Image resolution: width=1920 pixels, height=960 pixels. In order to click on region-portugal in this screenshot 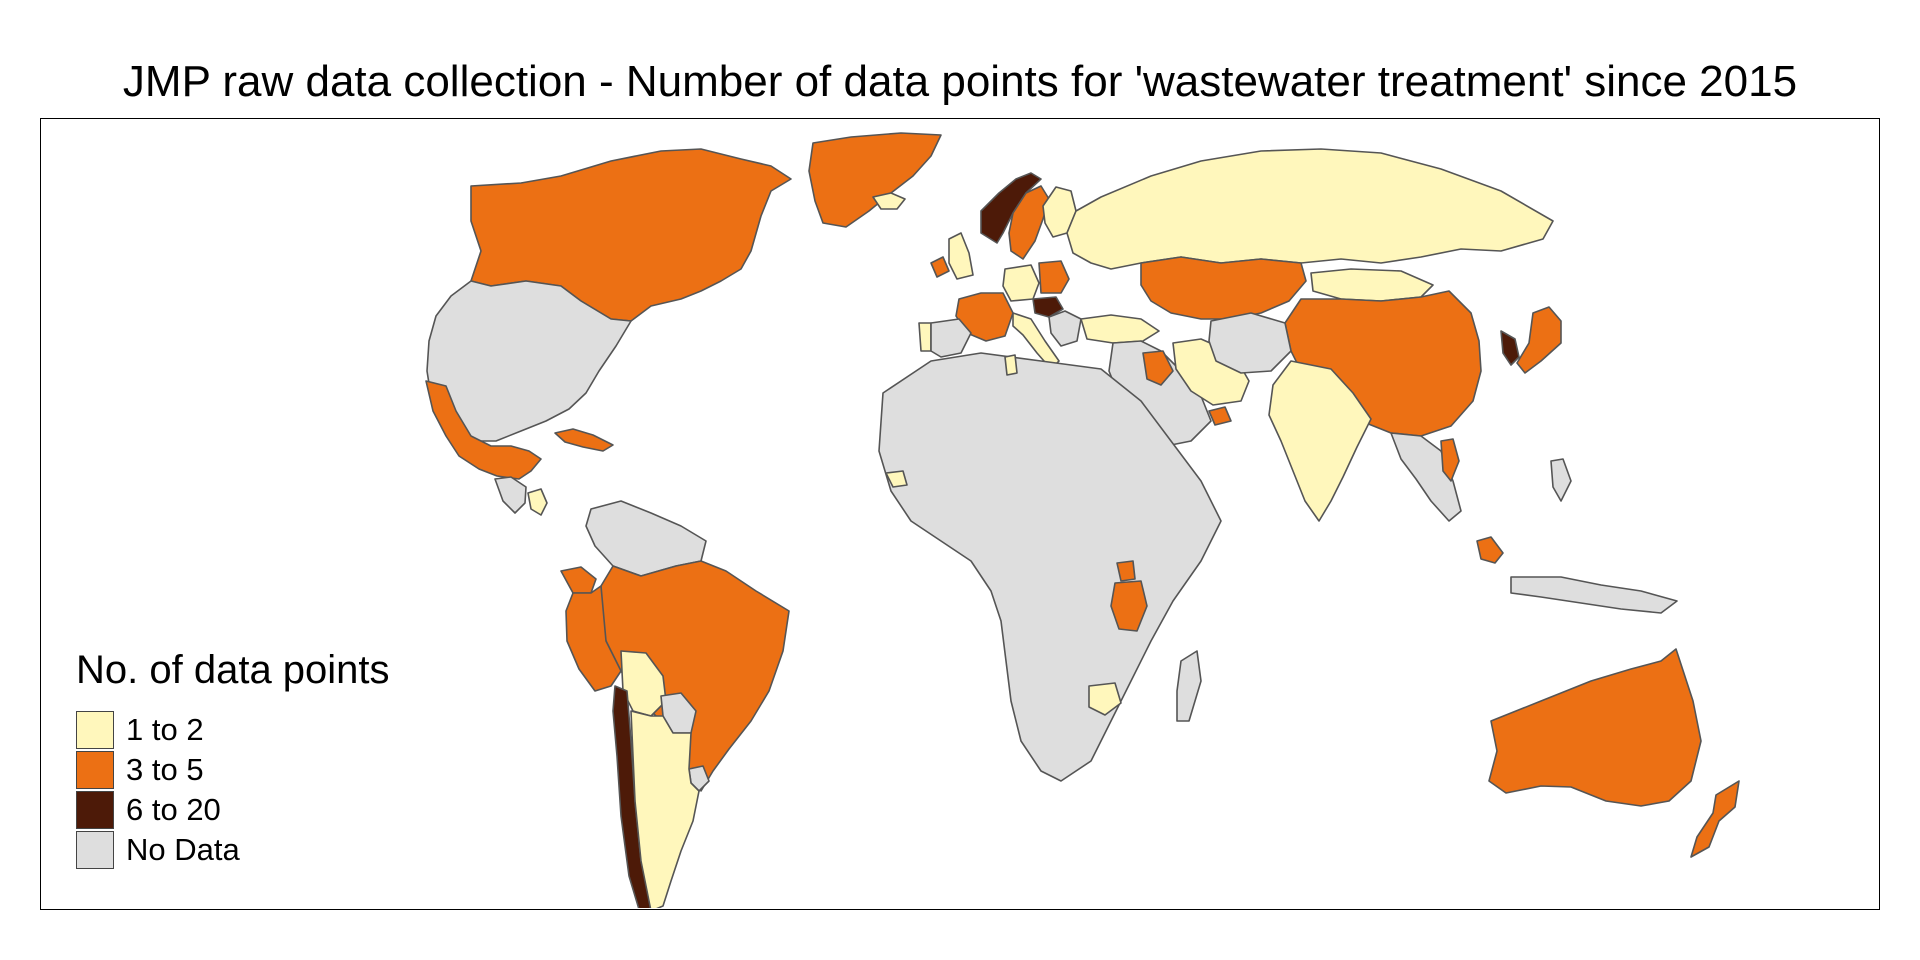, I will do `click(925, 337)`.